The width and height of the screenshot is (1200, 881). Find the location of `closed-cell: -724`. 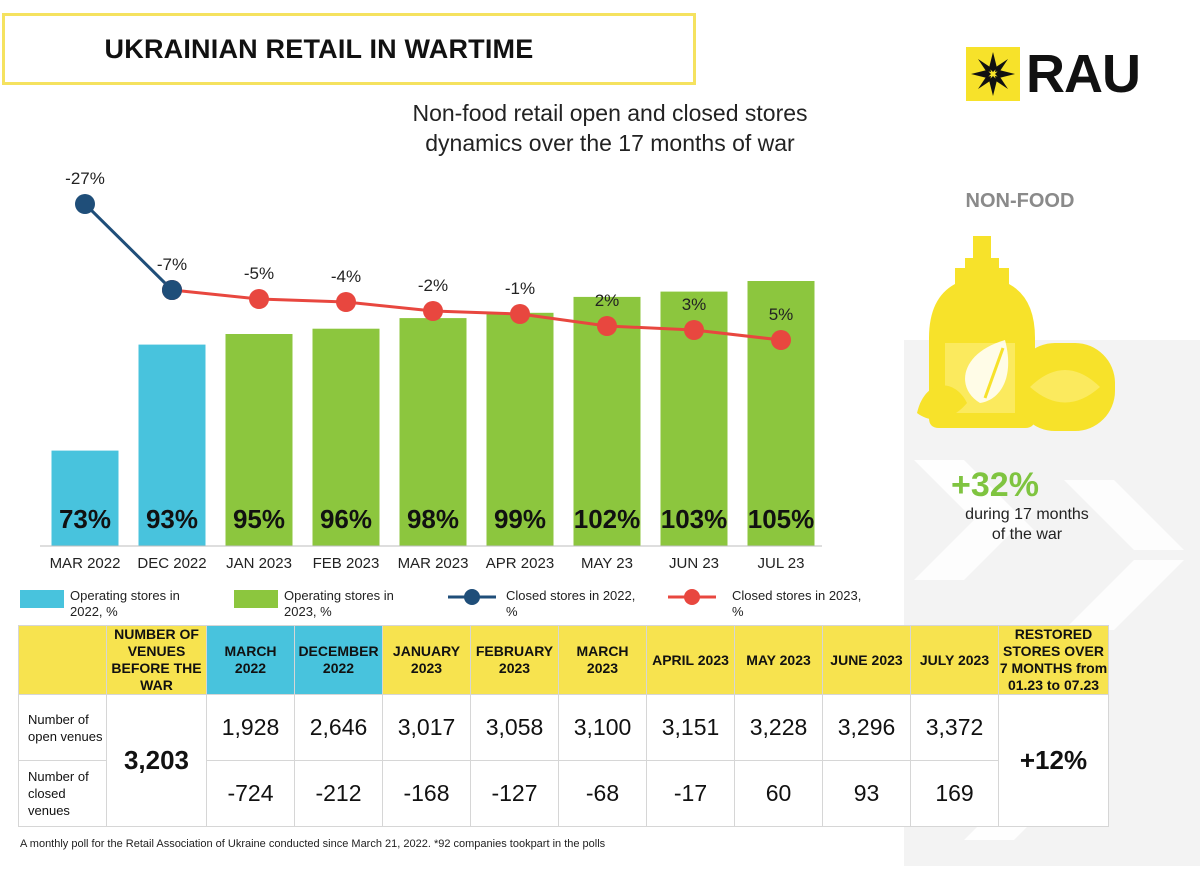

closed-cell: -724 is located at coordinates (250, 793).